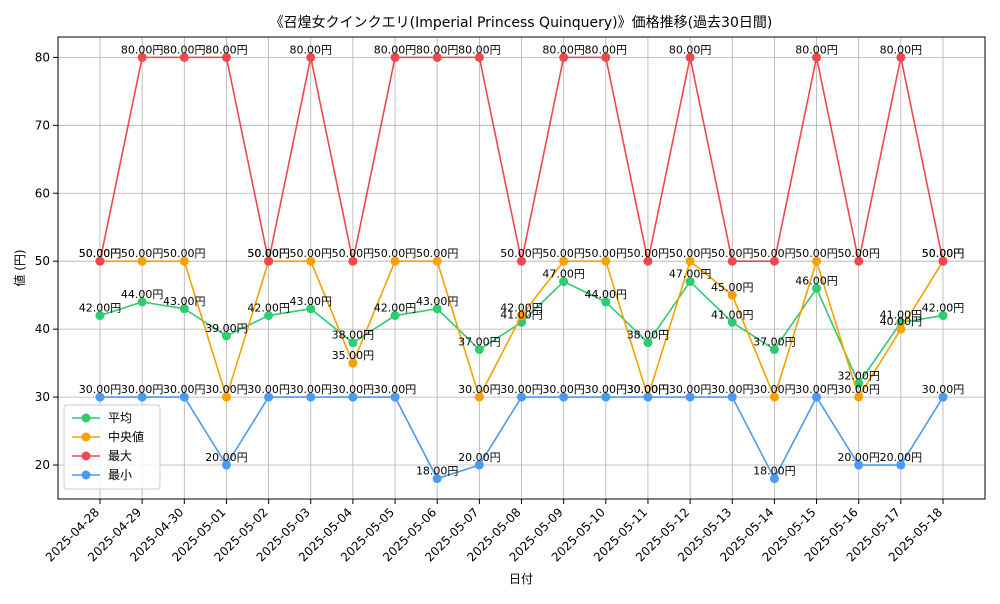 Image resolution: width=1000 pixels, height=604 pixels. Describe the element at coordinates (226, 328) in the screenshot. I see `data-label-1: 39.00円` at that location.